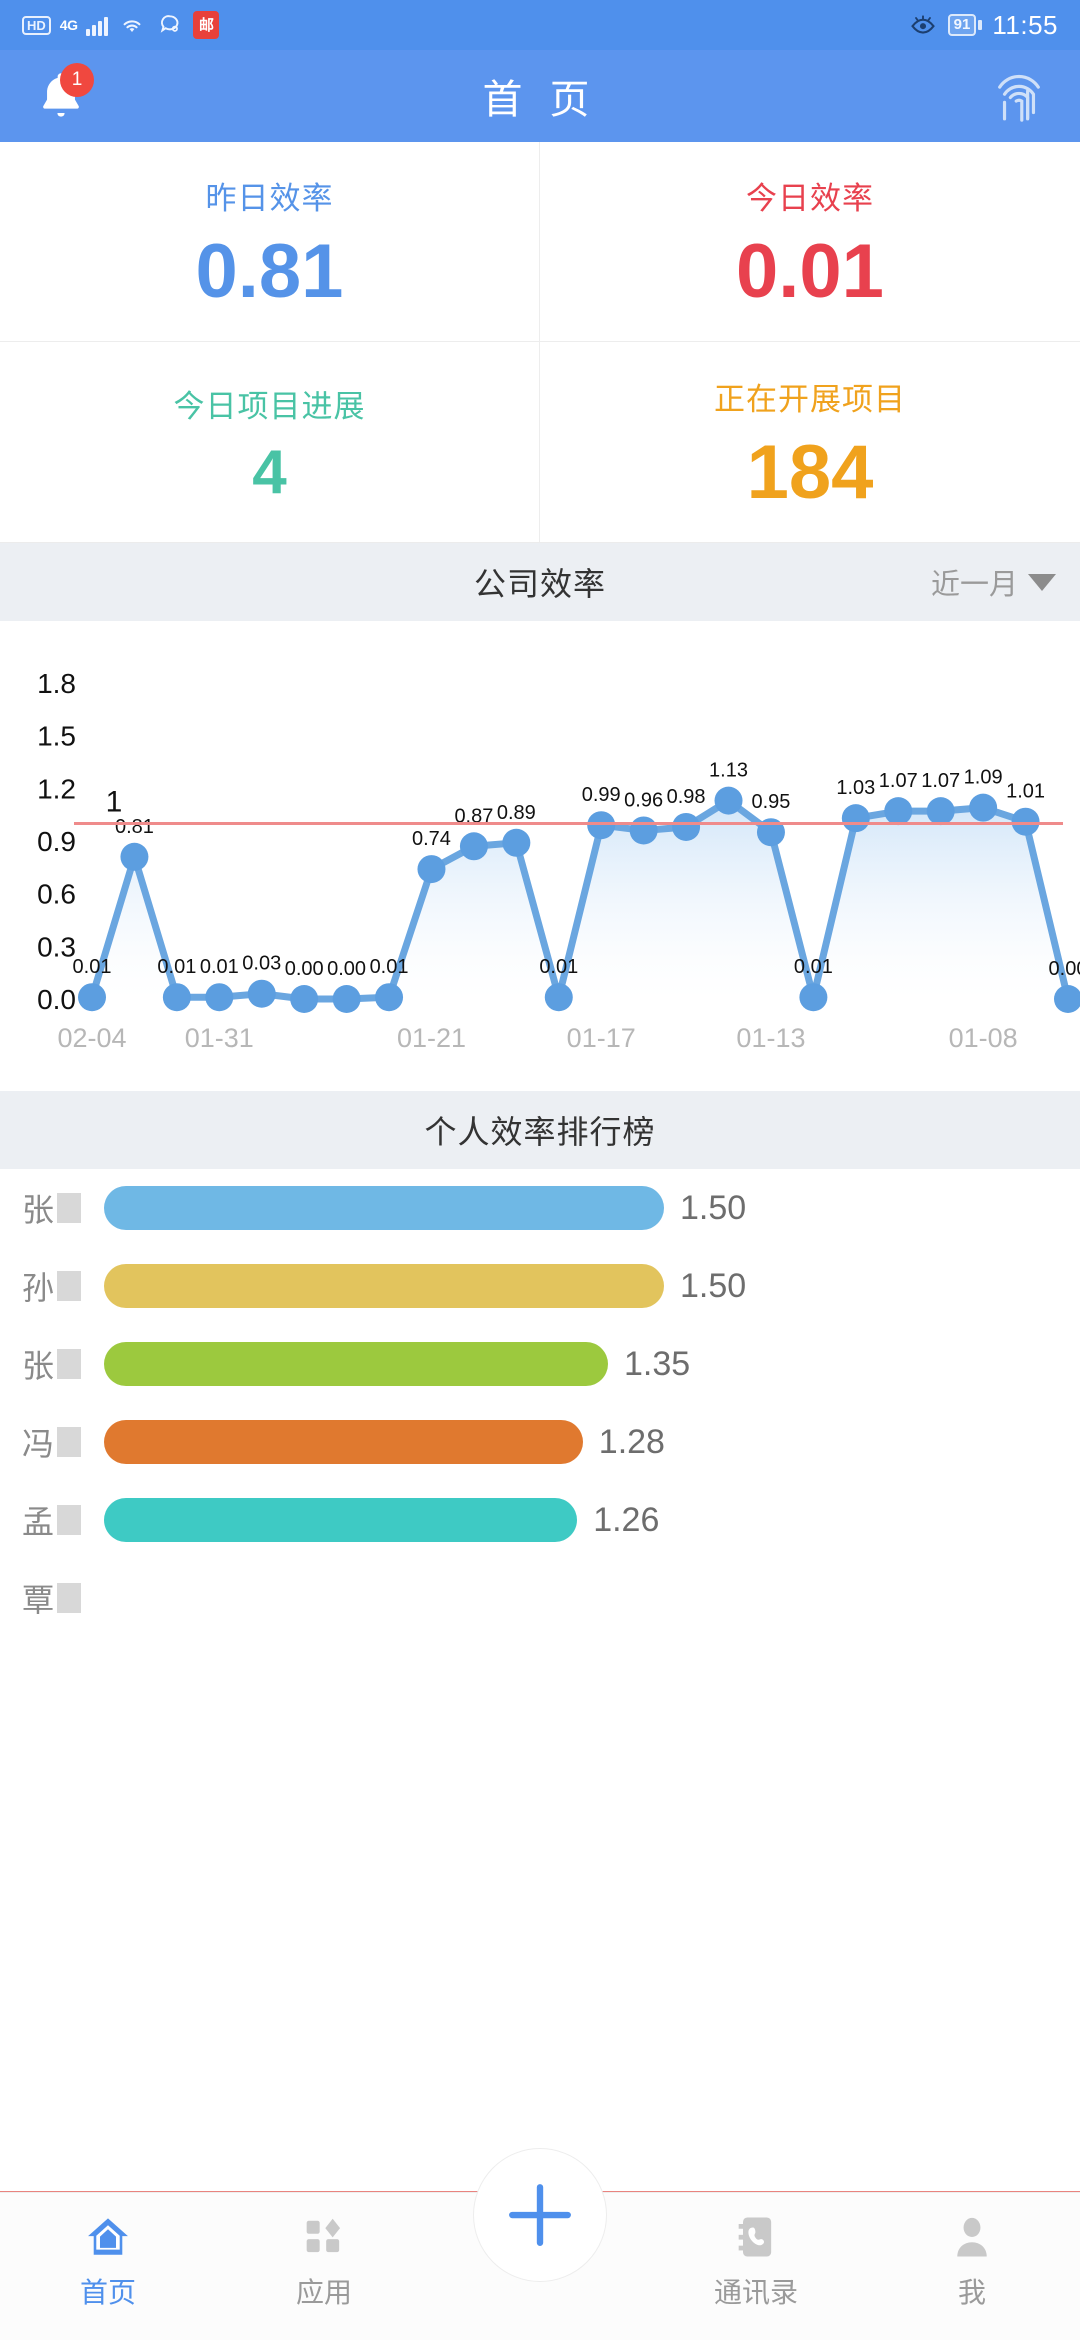 The width and height of the screenshot is (1080, 2340). I want to click on stat-card-today-project-progress: 今日项目进展 4, so click(270, 442).